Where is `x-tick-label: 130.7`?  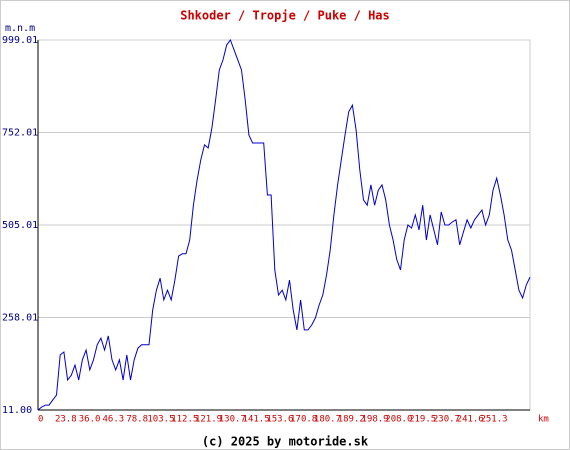
x-tick-label: 130.7 is located at coordinates (232, 420).